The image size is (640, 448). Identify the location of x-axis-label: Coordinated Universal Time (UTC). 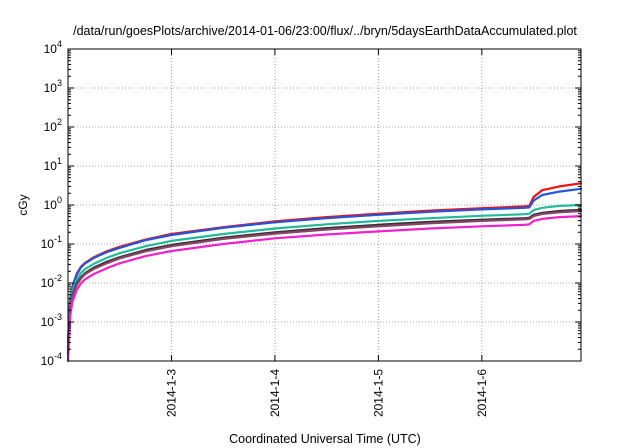
(325, 439).